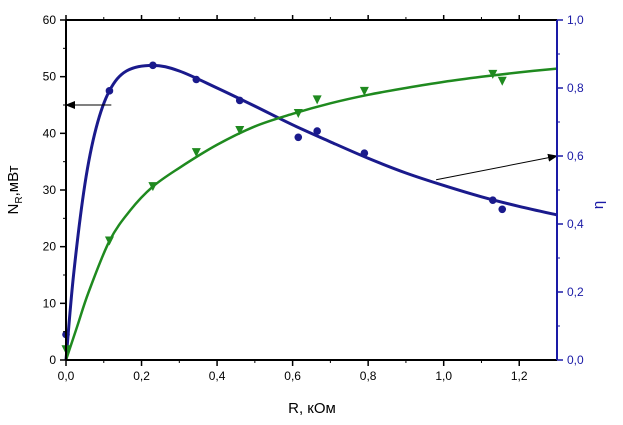 The width and height of the screenshot is (623, 425). I want to click on x-tick-label: 1,2, so click(519, 376).